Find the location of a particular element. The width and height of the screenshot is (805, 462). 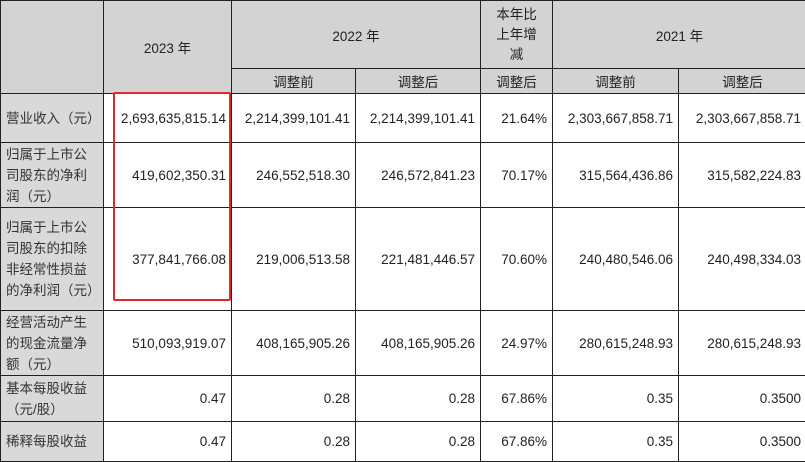

row-label: 归属于上市公司股东的净利润（元） is located at coordinates (52, 175).